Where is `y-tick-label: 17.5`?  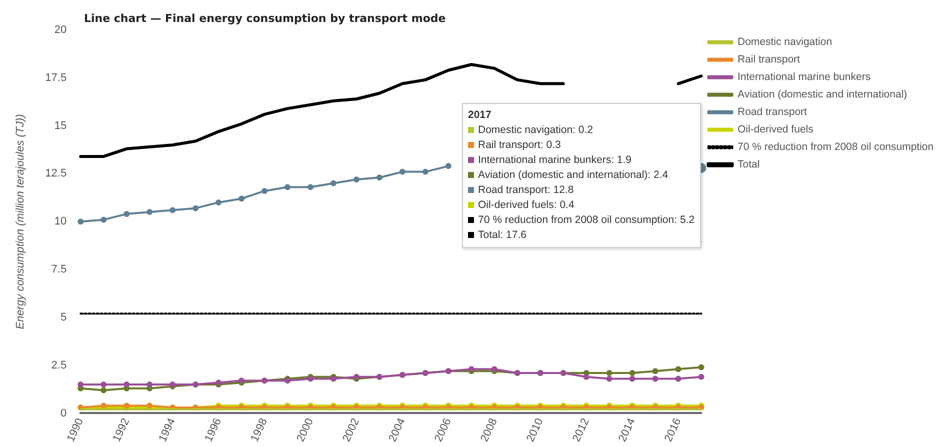 y-tick-label: 17.5 is located at coordinates (56, 78).